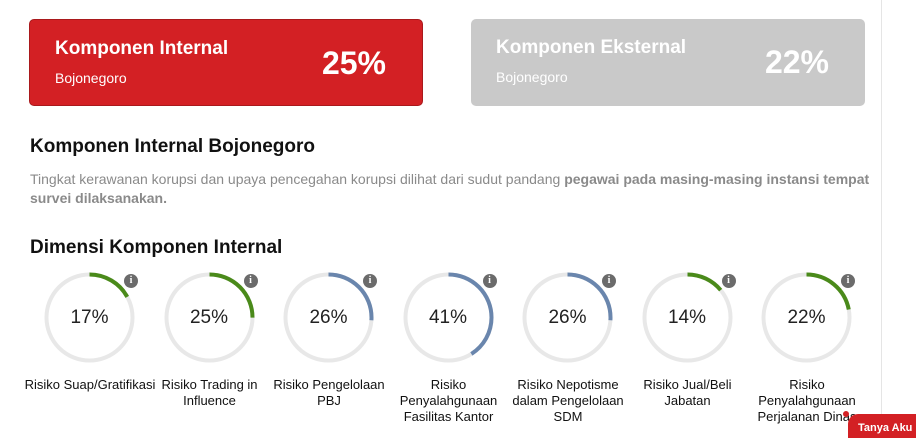  What do you see at coordinates (90, 384) in the screenshot?
I see `gauge-label: Risiko Suap/Gratifikasi` at bounding box center [90, 384].